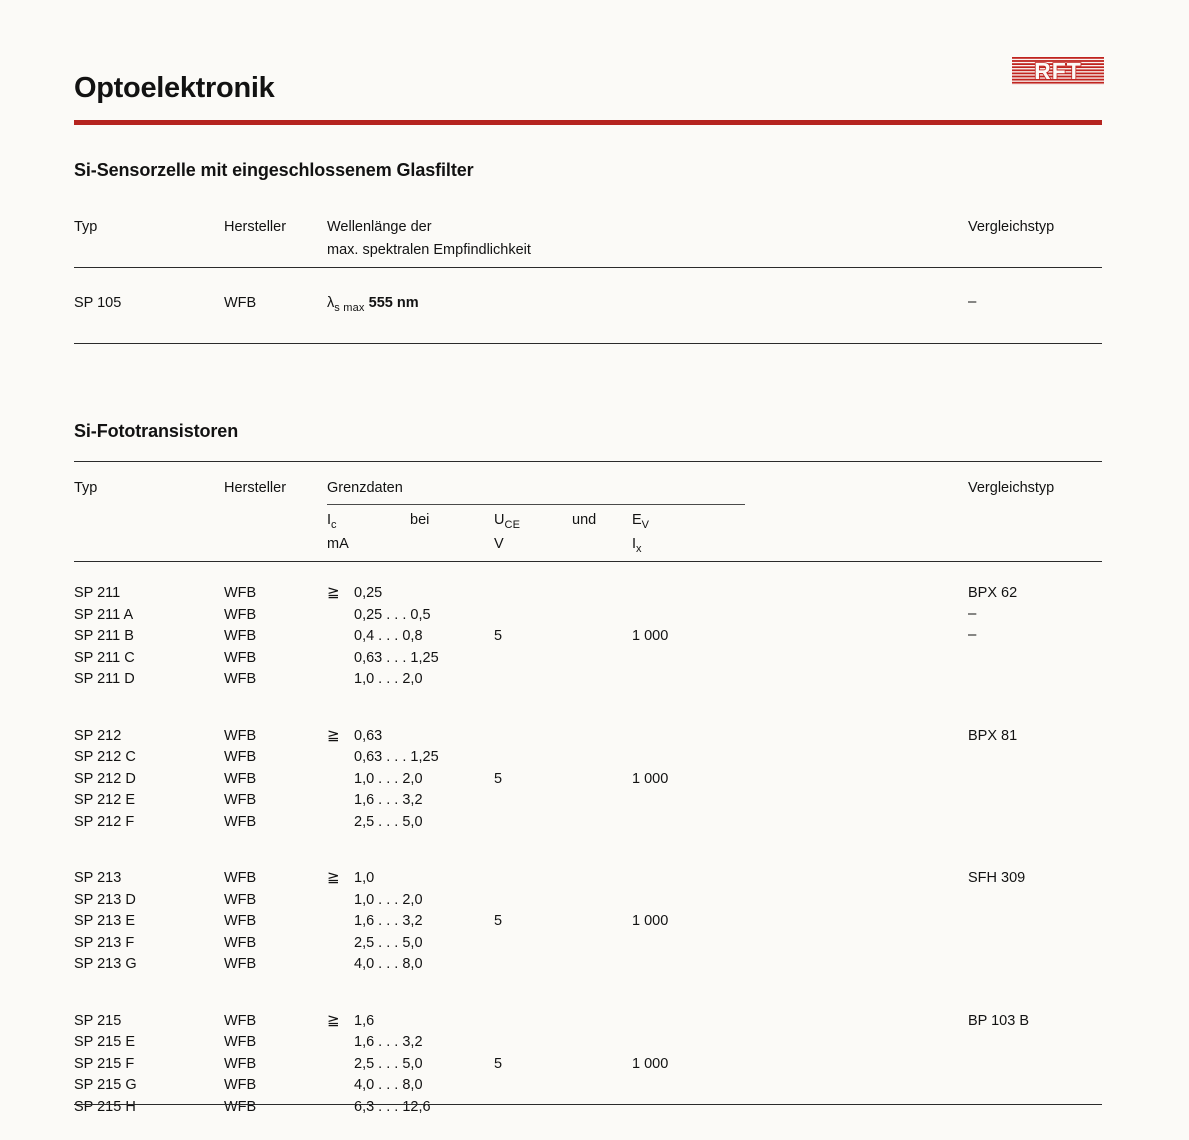 This screenshot has width=1189, height=1140. Describe the element at coordinates (1011, 488) in the screenshot. I see `table2-header-vergleichstyp: Vergleichstyp` at that location.